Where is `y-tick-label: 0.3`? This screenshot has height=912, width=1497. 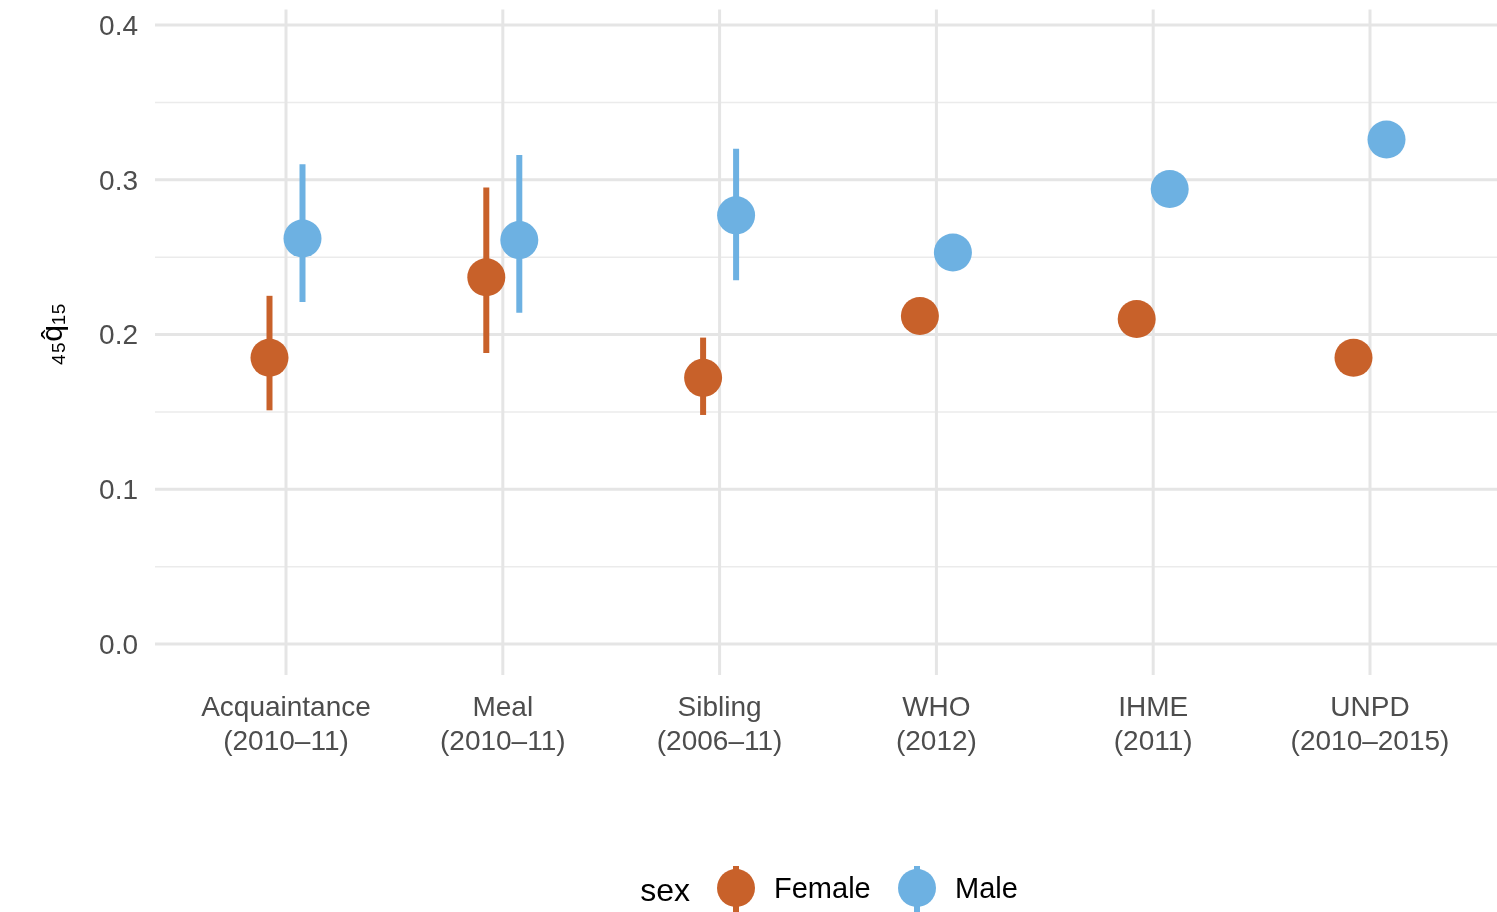
y-tick-label: 0.3 is located at coordinates (118, 180).